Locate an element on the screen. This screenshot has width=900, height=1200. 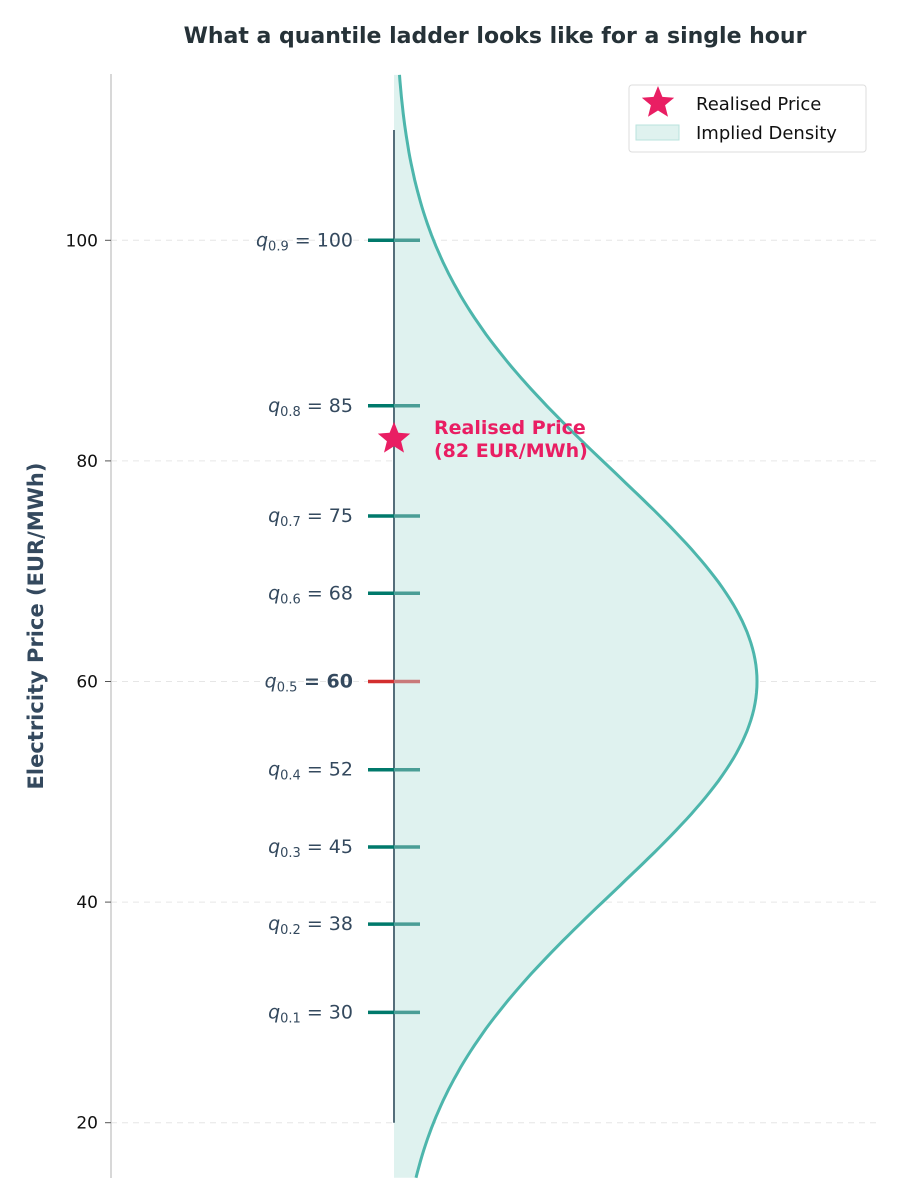
legend: Realised Price Implied Density is located at coordinates (747, 118).